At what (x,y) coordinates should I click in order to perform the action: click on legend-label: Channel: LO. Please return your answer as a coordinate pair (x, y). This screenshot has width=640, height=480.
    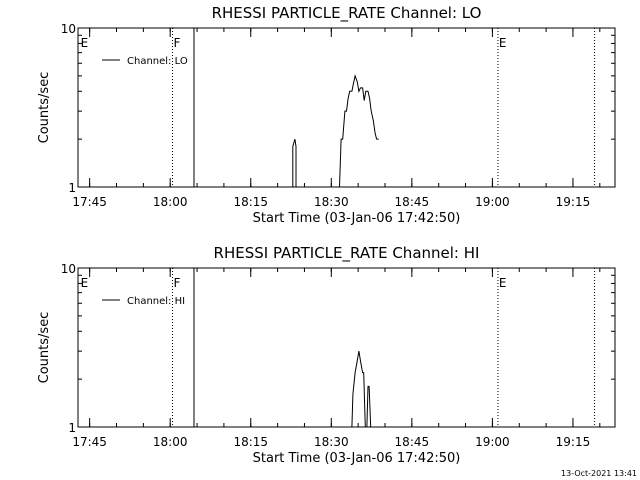
    Looking at the image, I should click on (157, 61).